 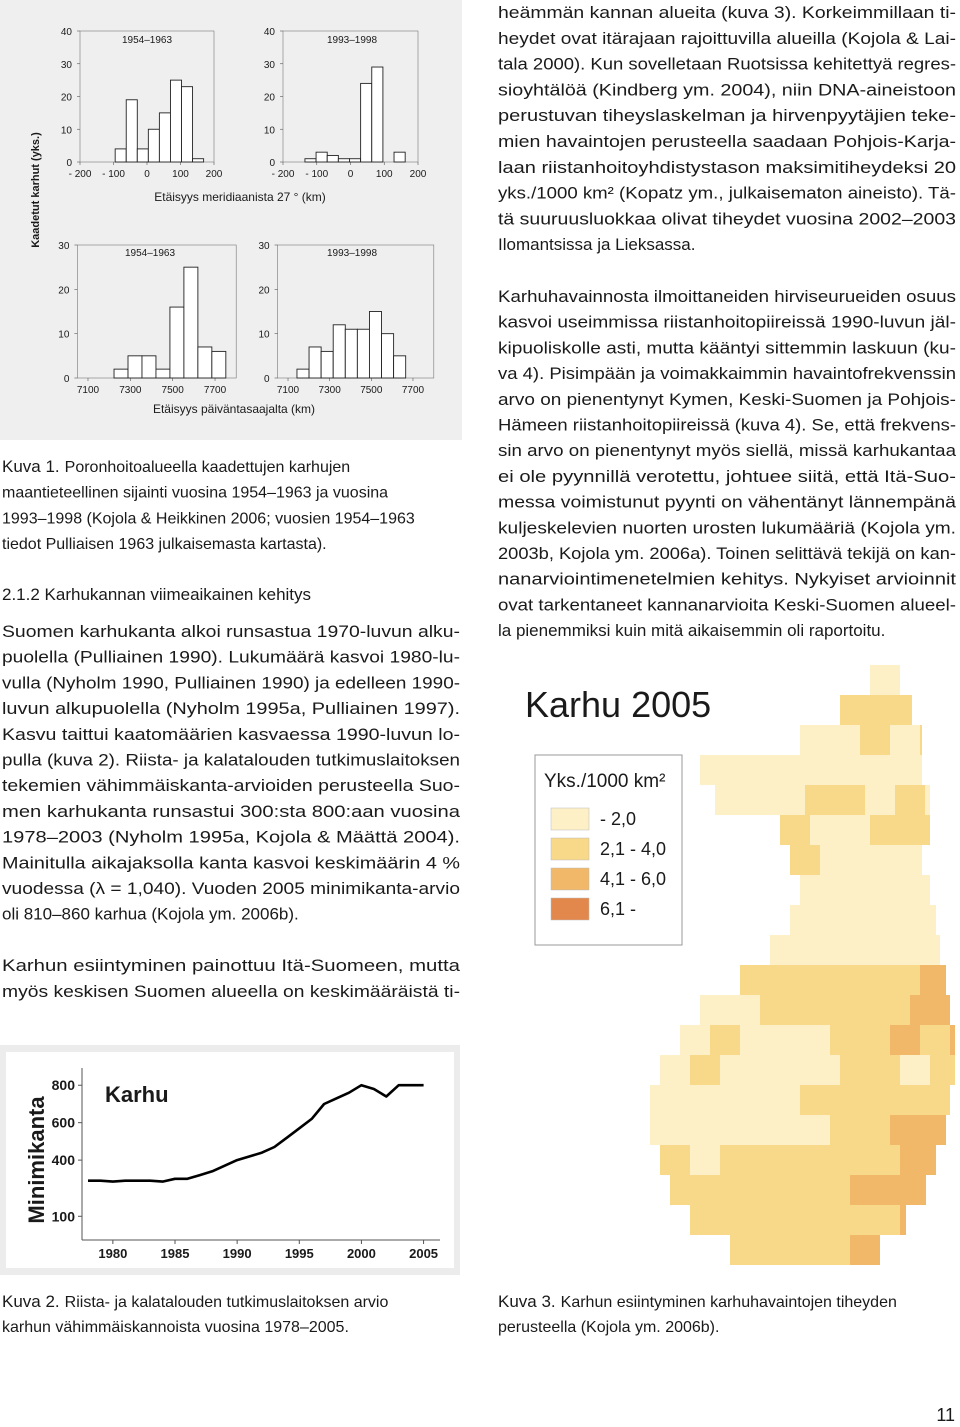 What do you see at coordinates (423, 1253) in the screenshot?
I see `x-tick-label: 2005` at bounding box center [423, 1253].